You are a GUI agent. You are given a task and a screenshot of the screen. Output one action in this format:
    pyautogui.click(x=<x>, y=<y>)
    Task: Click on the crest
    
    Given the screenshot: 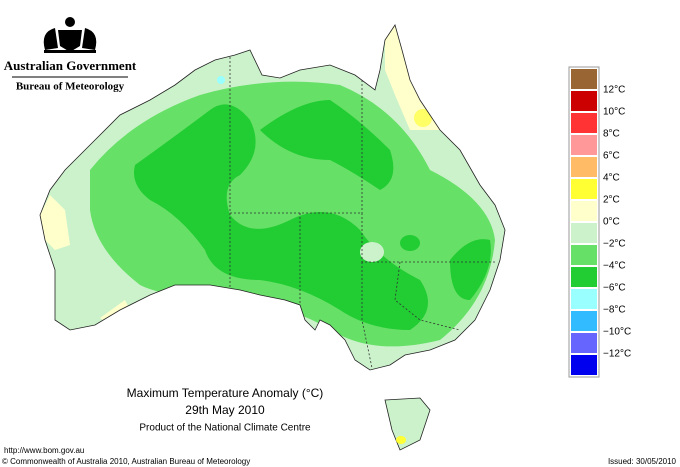 What is the action you would take?
    pyautogui.click(x=70, y=35)
    